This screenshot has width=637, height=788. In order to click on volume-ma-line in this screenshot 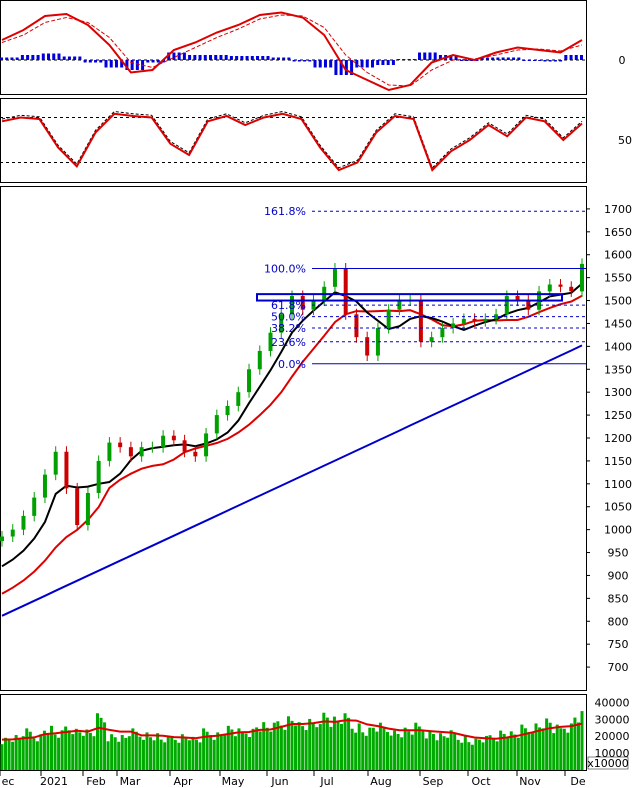, I will do `click(292, 730)`.